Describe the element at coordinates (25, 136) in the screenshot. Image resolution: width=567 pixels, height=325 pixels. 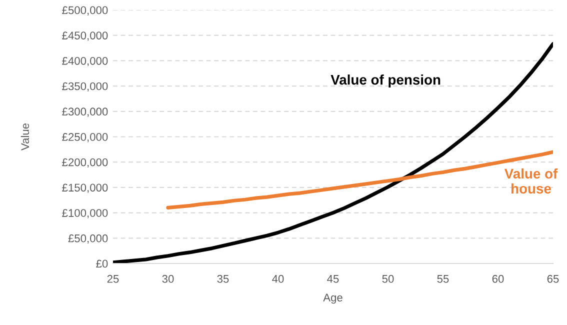
I see `y-axis-title: Value` at that location.